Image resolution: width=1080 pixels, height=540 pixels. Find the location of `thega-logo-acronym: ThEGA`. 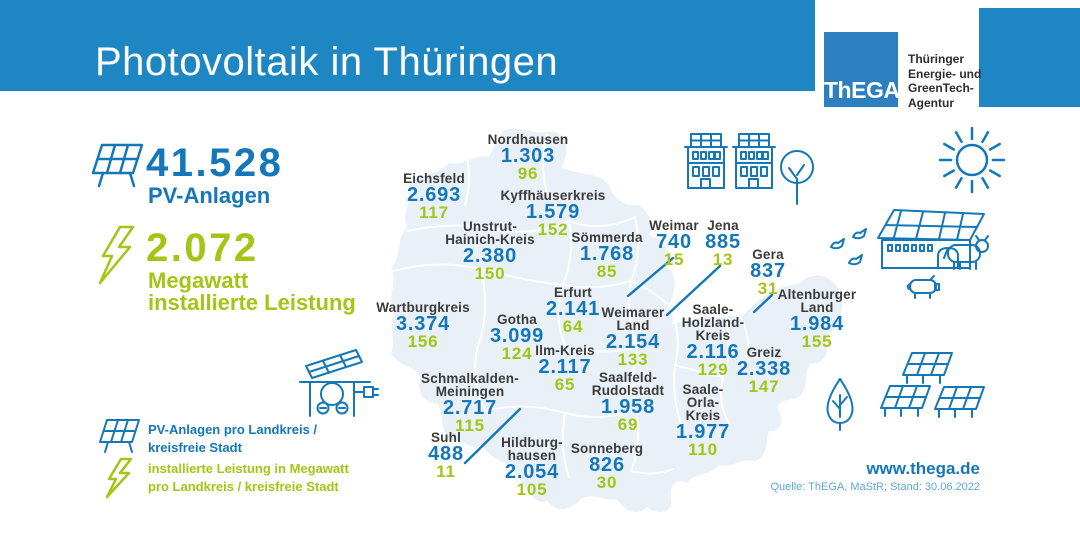

thega-logo-acronym: ThEGA is located at coordinates (862, 90).